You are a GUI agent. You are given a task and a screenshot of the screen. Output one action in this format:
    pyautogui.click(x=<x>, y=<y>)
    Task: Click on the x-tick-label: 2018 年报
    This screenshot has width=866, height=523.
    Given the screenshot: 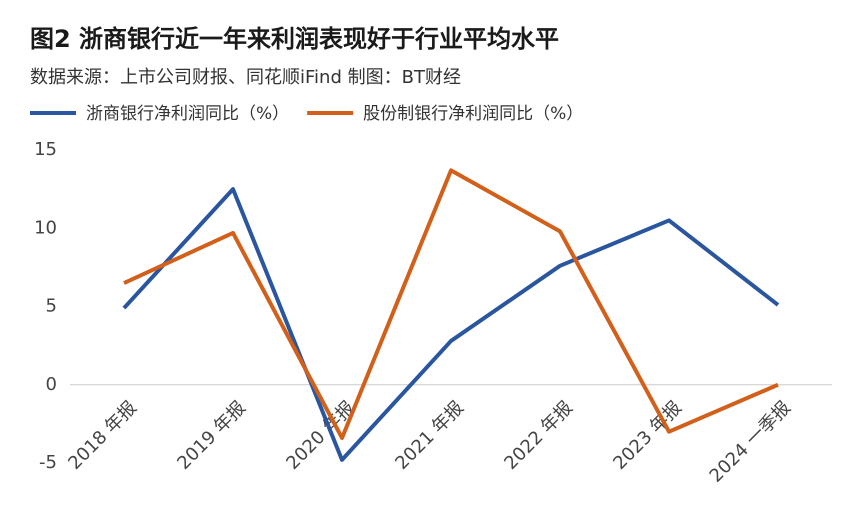 What is the action you would take?
    pyautogui.click(x=102, y=435)
    